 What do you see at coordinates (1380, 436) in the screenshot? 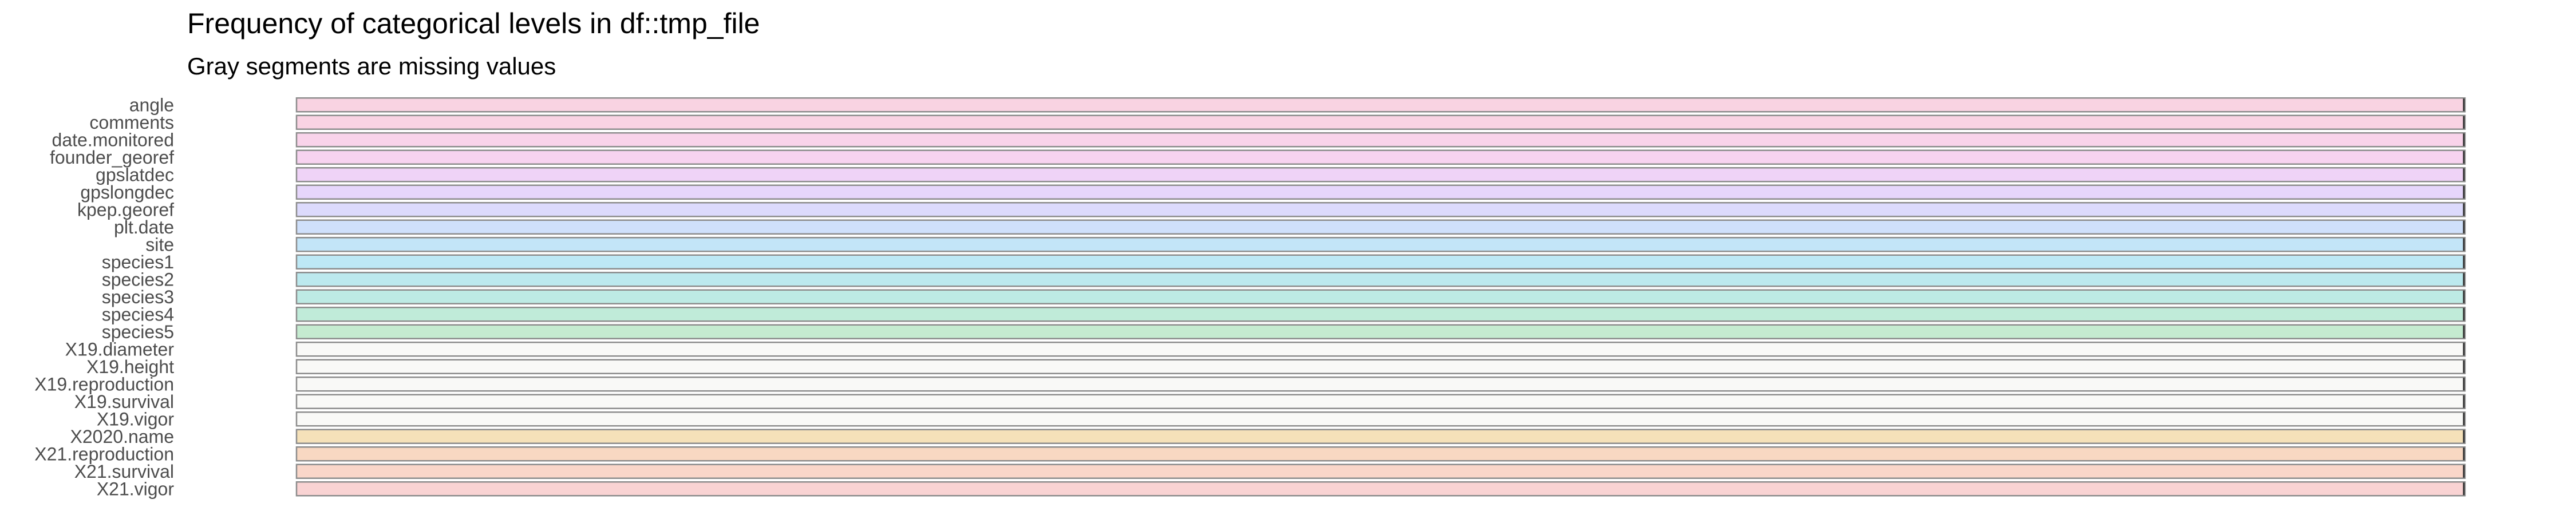
I see `bar-x2020-name` at bounding box center [1380, 436].